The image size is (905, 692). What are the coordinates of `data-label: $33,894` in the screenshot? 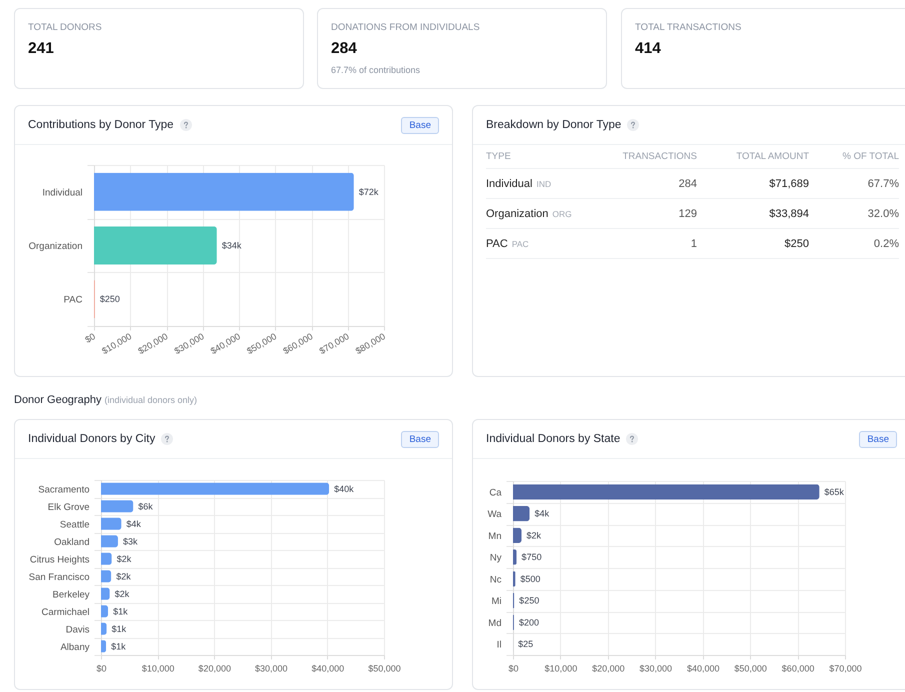 It's located at (753, 213).